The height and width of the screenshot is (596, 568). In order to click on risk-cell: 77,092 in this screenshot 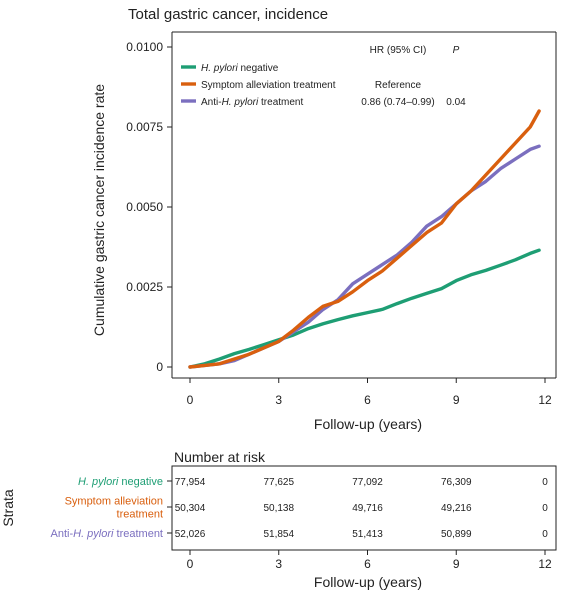, I will do `click(367, 482)`.